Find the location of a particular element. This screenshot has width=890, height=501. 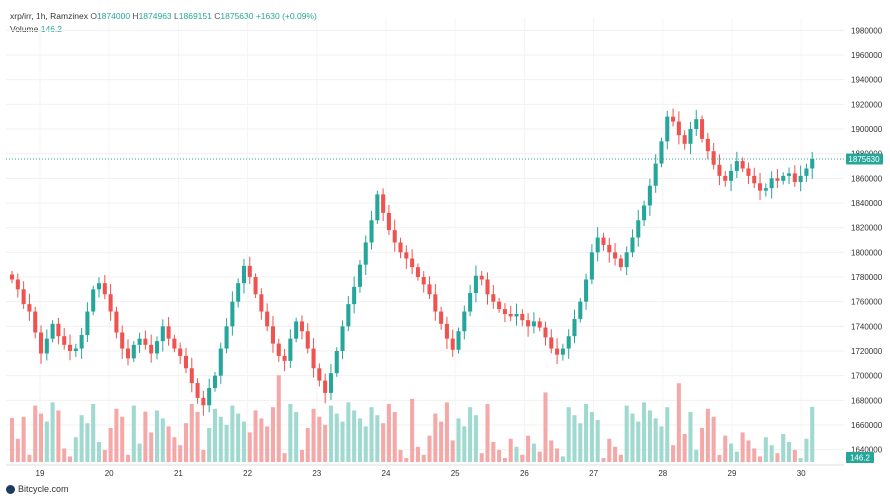

y-tick-label: 1660000 is located at coordinates (867, 425).